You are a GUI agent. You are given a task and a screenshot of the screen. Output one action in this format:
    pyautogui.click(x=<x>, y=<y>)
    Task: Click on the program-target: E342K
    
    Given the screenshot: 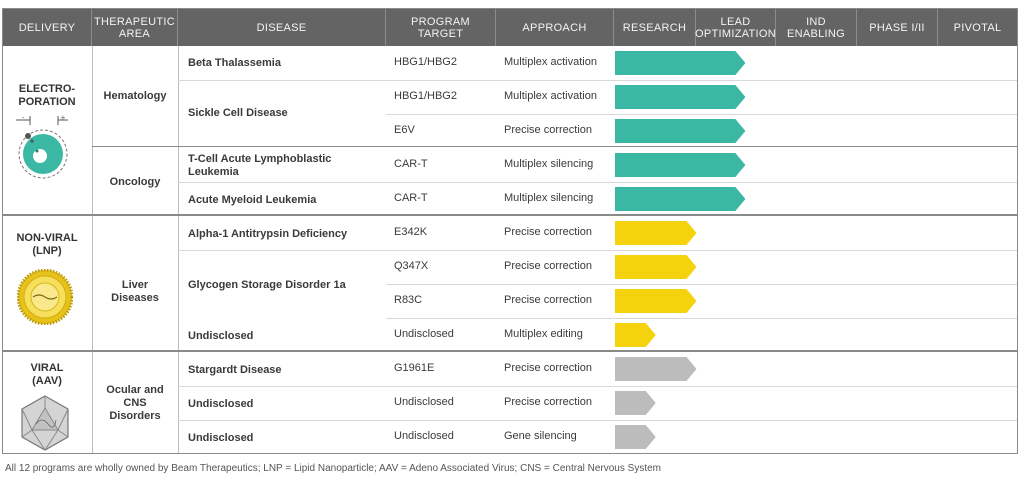 What is the action you would take?
    pyautogui.click(x=411, y=232)
    